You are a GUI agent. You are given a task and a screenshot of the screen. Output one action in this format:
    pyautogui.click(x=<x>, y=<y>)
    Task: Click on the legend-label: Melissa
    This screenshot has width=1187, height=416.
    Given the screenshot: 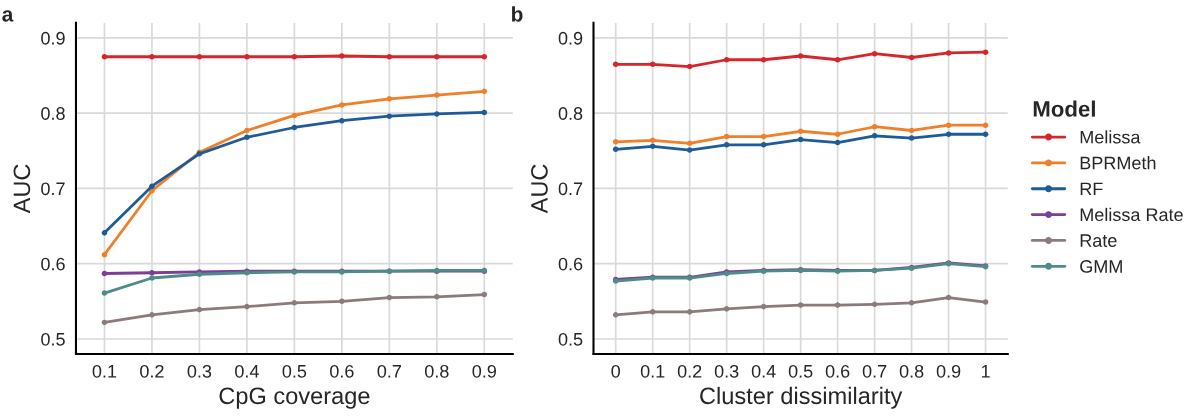 What is the action you would take?
    pyautogui.click(x=1110, y=137)
    